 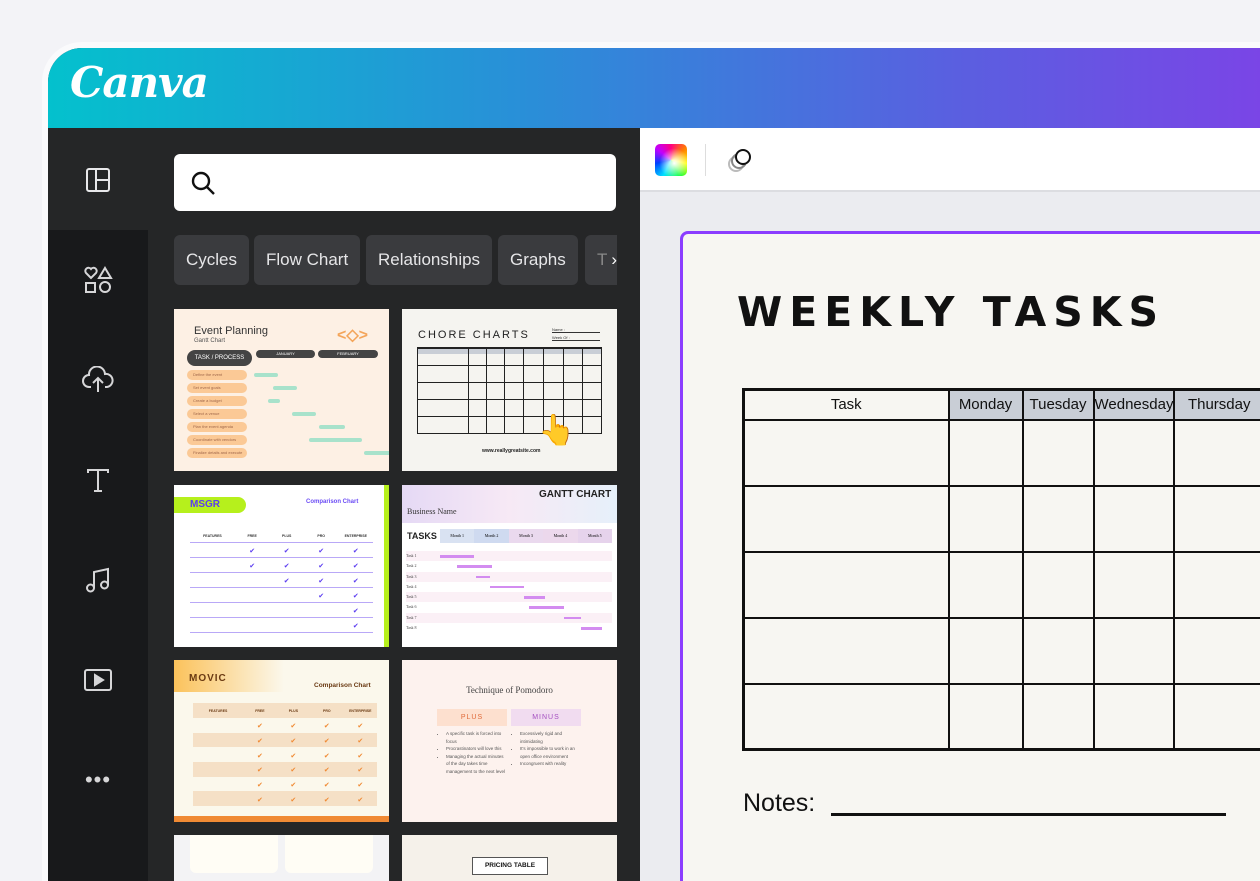 What do you see at coordinates (1058, 404) in the screenshot?
I see `column-header-tuesday: Tuesday` at bounding box center [1058, 404].